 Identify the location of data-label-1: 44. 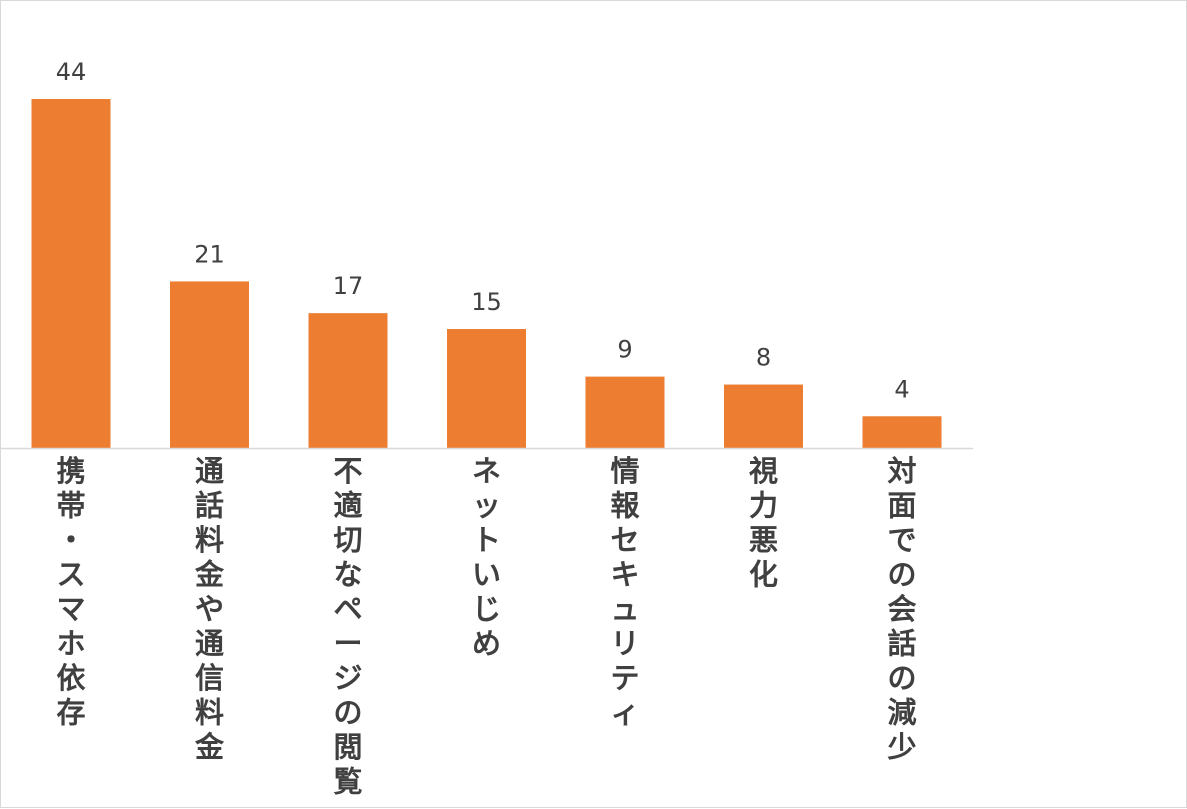
(71, 72).